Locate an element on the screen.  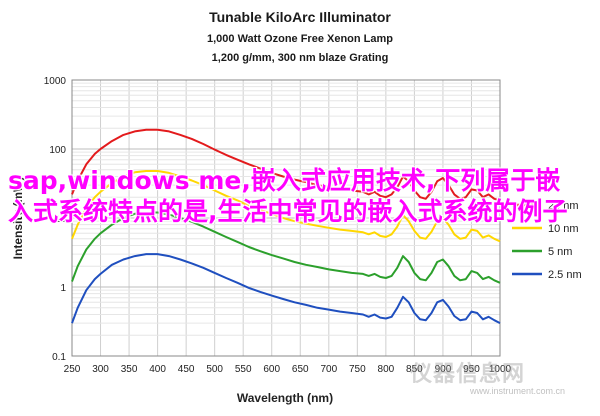
x-tick-label-9: 700 is located at coordinates (328, 369).